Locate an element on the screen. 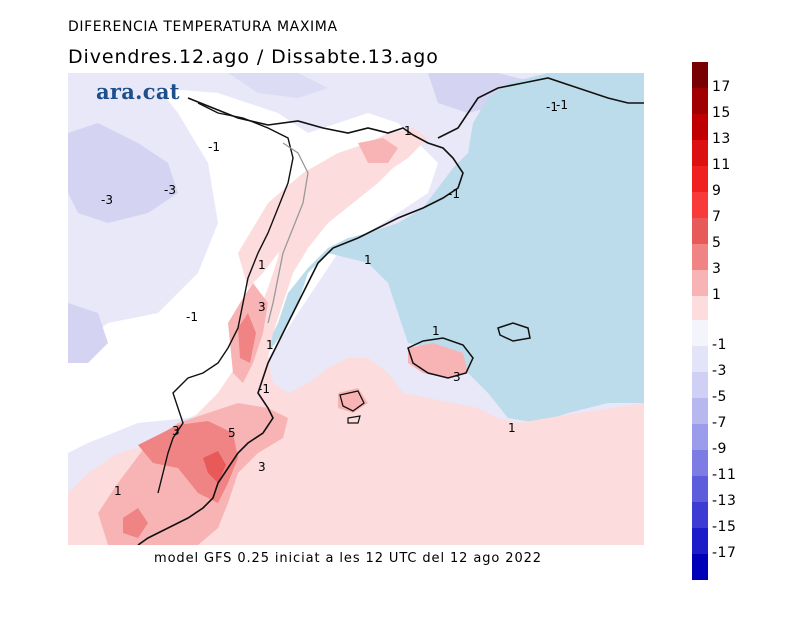 The image size is (800, 617). legend-tick-label: -13 is located at coordinates (724, 501).